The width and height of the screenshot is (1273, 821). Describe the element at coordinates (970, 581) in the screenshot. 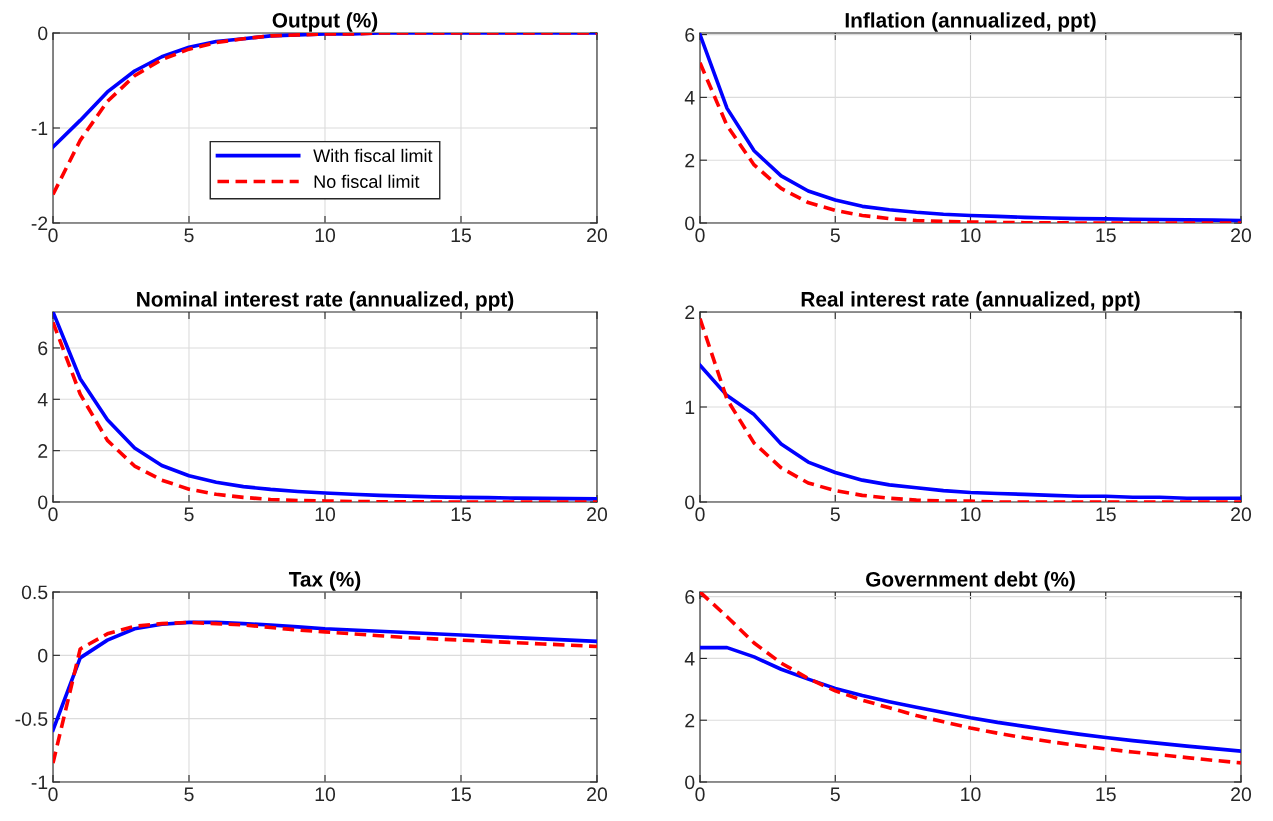

I see `chart-title: Government debt (%)` at that location.